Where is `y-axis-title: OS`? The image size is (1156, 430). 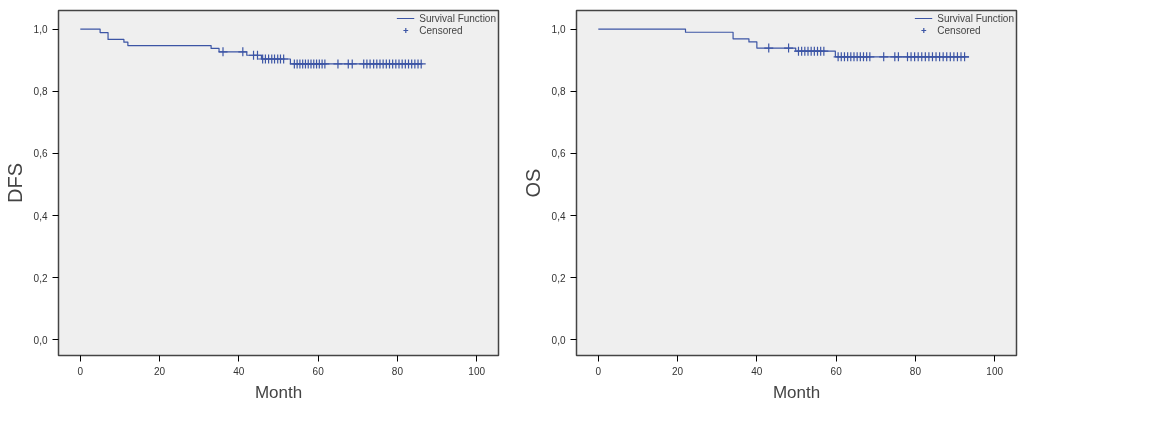 y-axis-title: OS is located at coordinates (532, 183).